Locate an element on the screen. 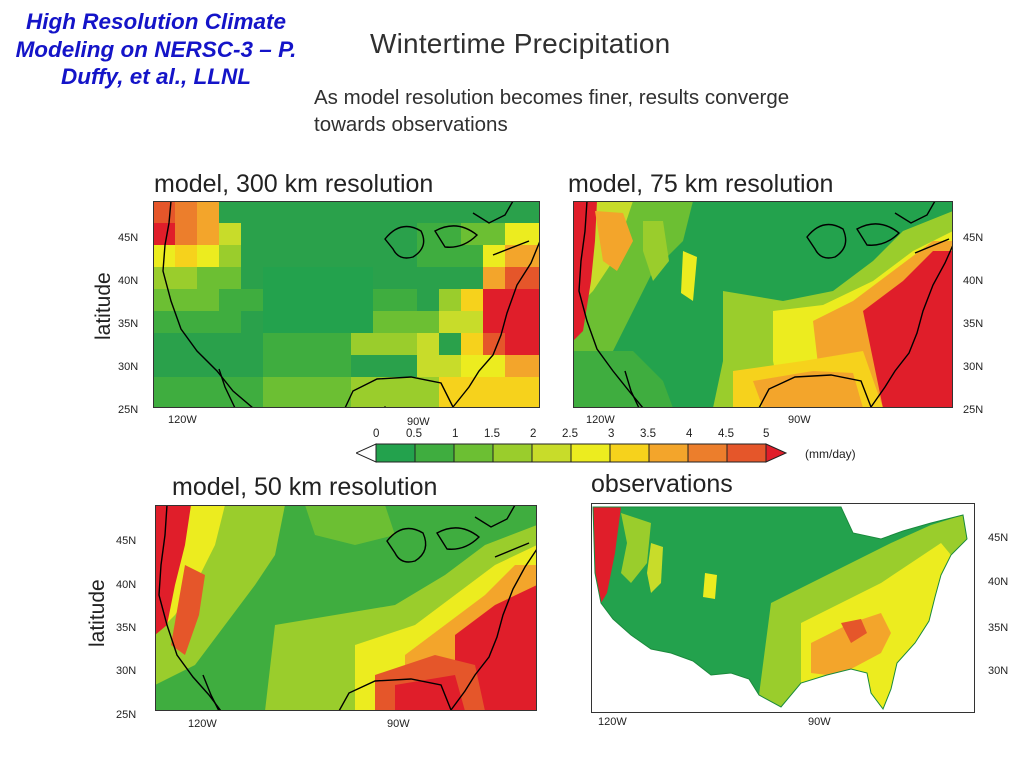 This screenshot has width=1024, height=768. lat-tick-30n: 30N is located at coordinates (128, 367).